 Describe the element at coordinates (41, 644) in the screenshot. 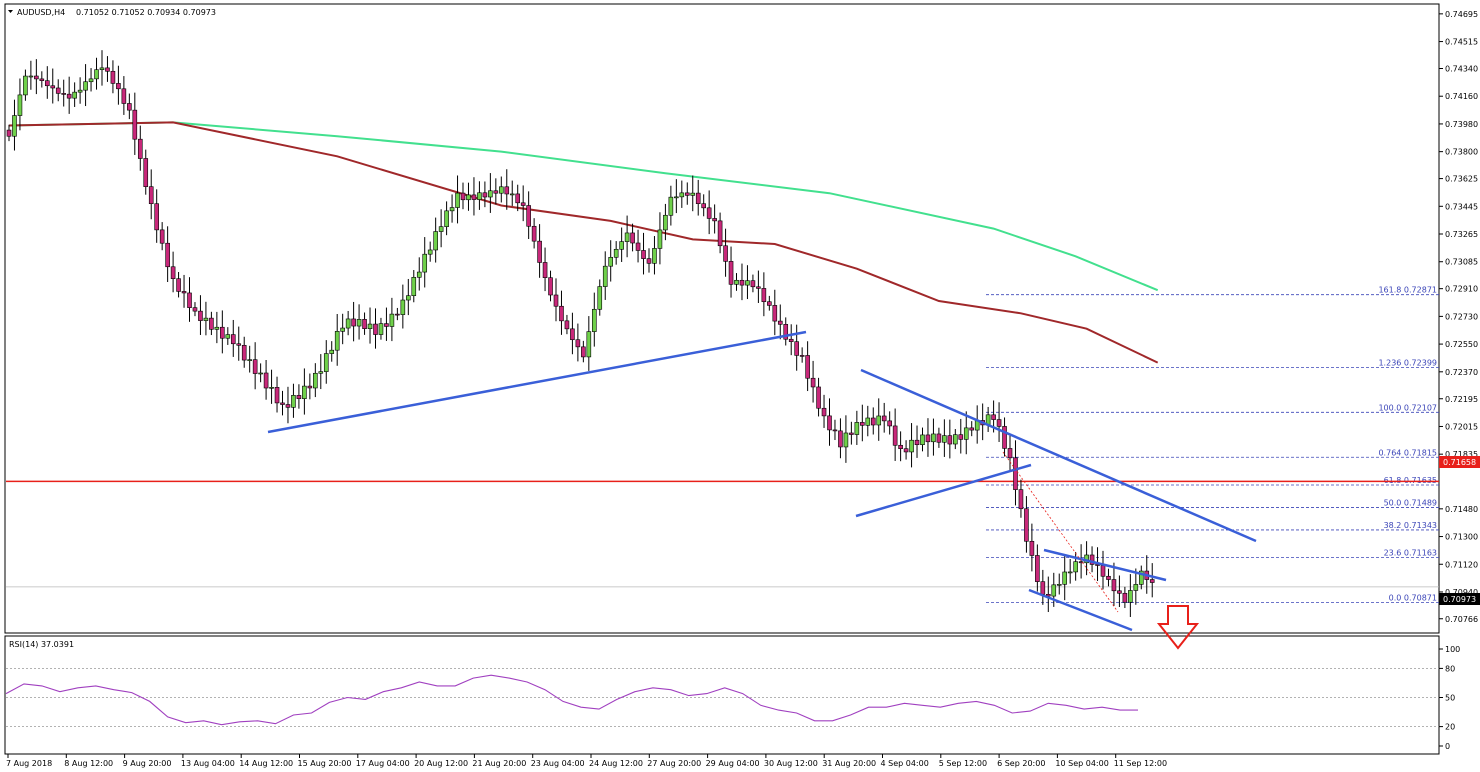

I see `rsi-label: RSI(14) 37.0391` at that location.